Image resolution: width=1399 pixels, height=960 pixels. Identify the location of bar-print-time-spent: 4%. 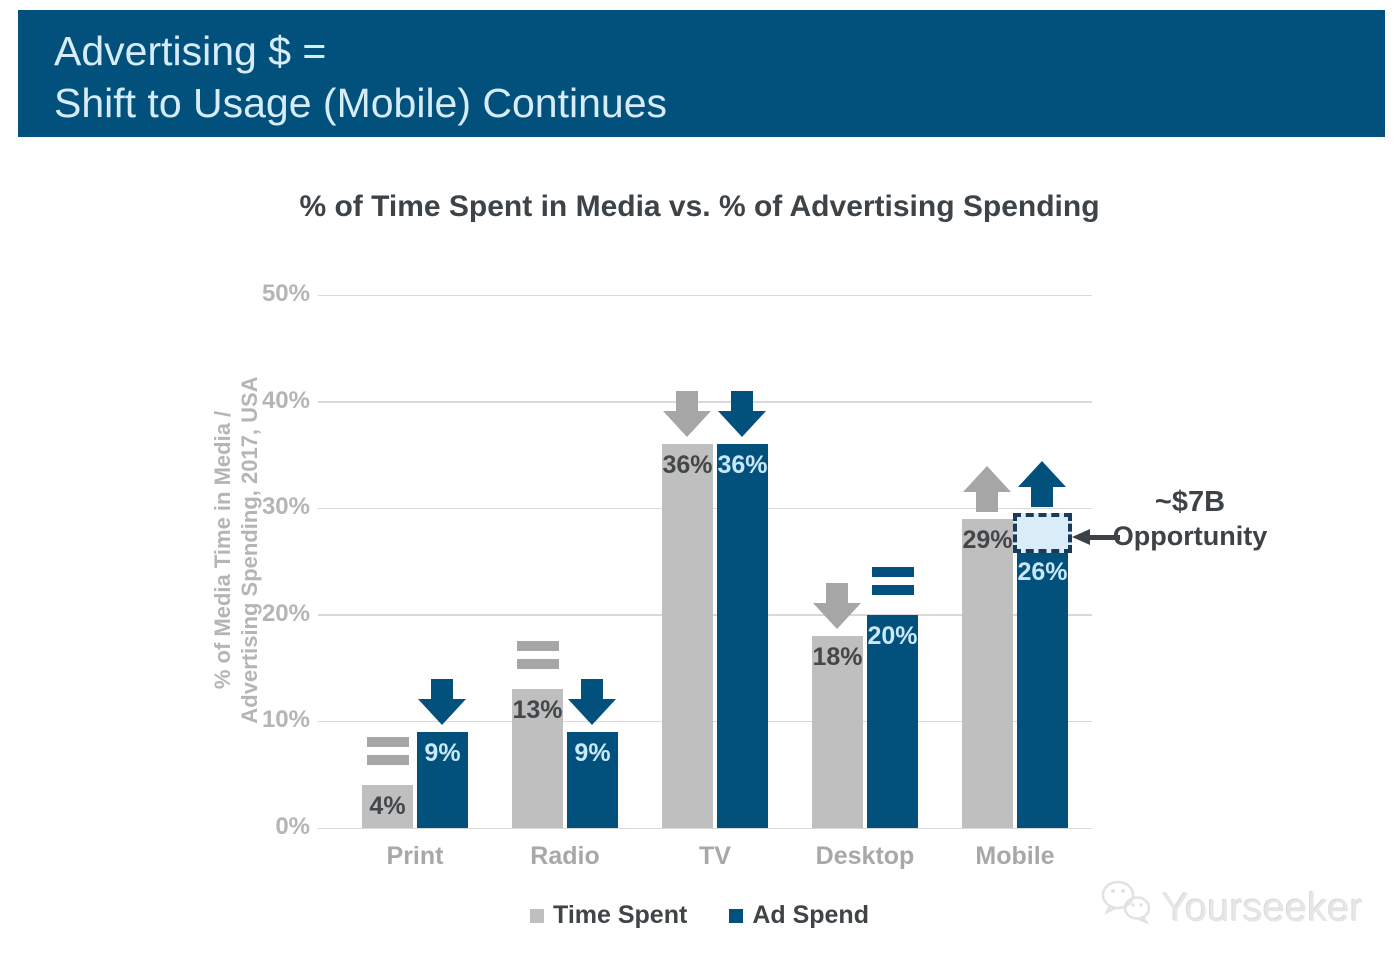
(387, 806).